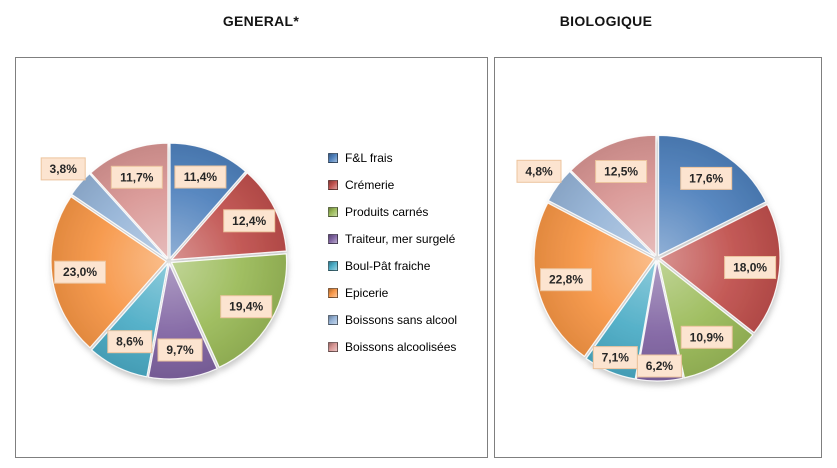 The image size is (837, 468). I want to click on data-label: 7,1%, so click(615, 358).